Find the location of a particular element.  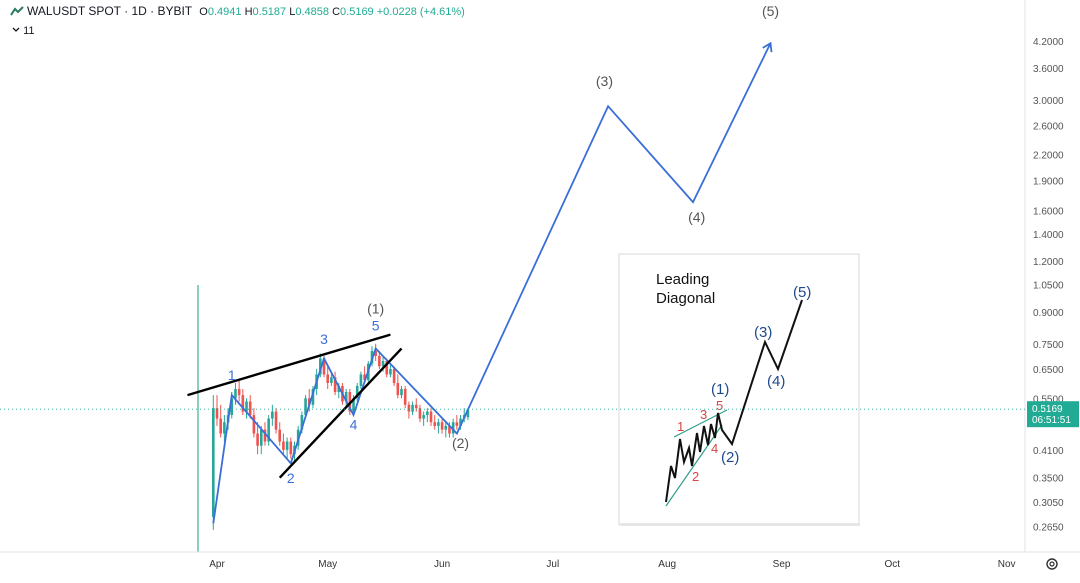

wave-label: 5 is located at coordinates (376, 325).